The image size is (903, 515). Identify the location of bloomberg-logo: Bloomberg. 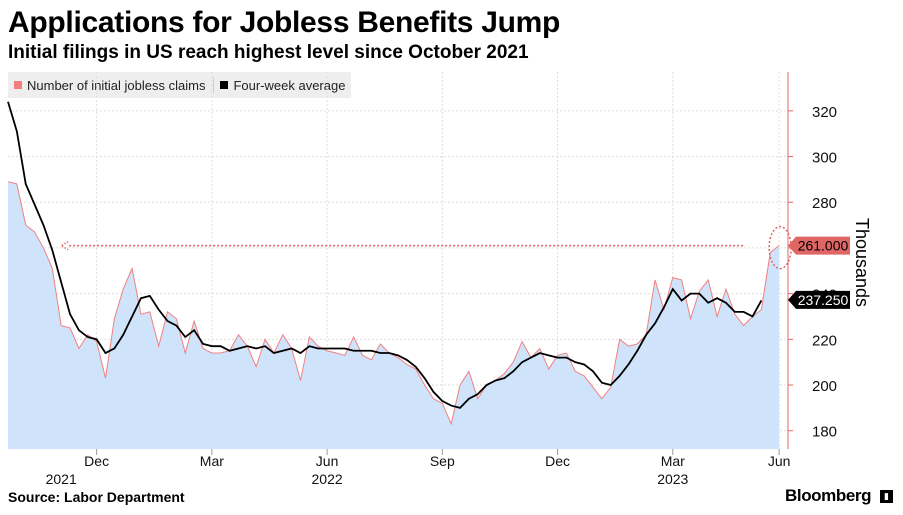
(828, 495).